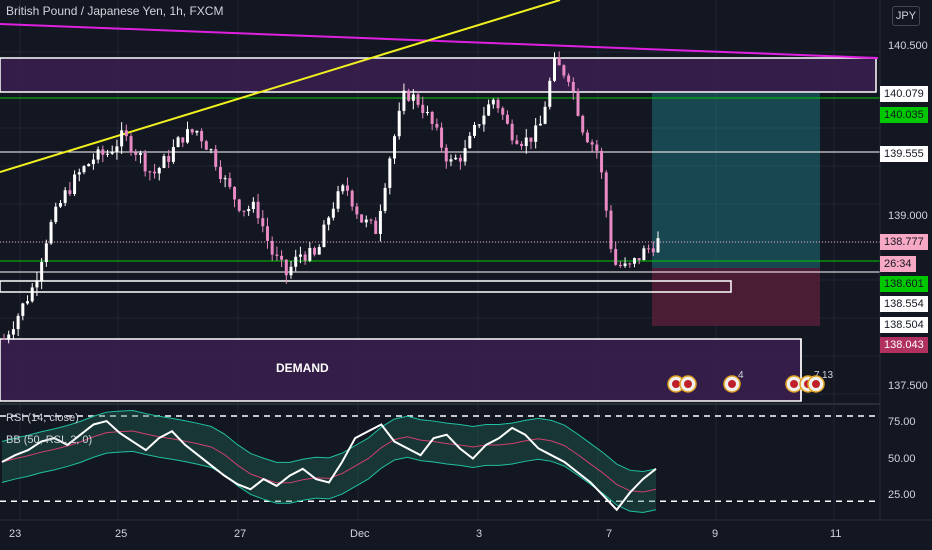 This screenshot has height=550, width=932. What do you see at coordinates (438, 75) in the screenshot?
I see `supply-zone` at bounding box center [438, 75].